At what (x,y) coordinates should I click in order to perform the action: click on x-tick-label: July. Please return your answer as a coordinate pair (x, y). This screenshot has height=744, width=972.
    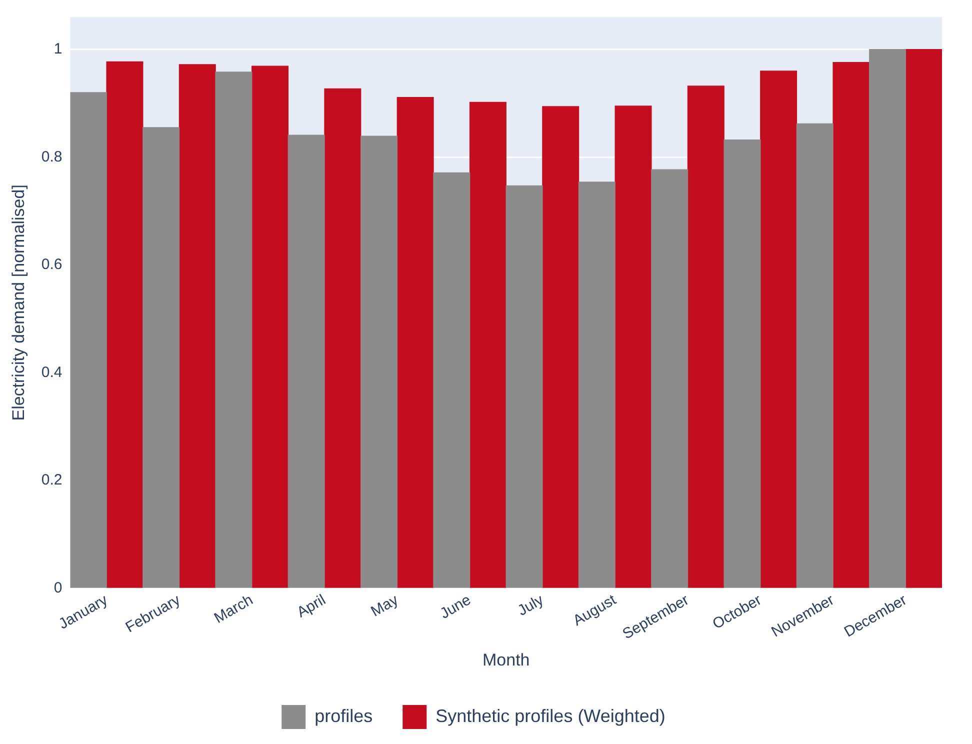
    Looking at the image, I should click on (530, 605).